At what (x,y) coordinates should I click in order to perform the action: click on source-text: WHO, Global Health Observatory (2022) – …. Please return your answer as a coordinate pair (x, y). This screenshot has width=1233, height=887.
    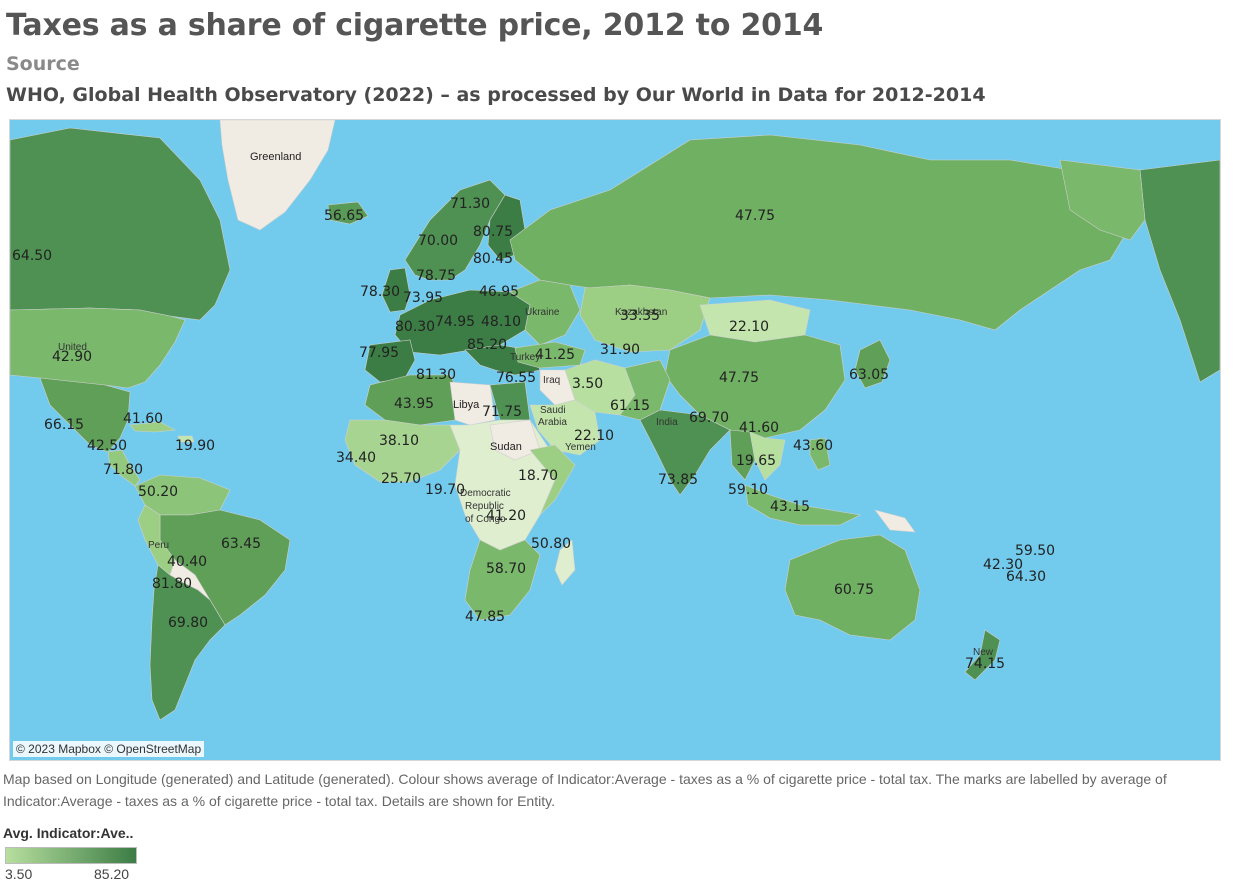
    Looking at the image, I should click on (496, 95).